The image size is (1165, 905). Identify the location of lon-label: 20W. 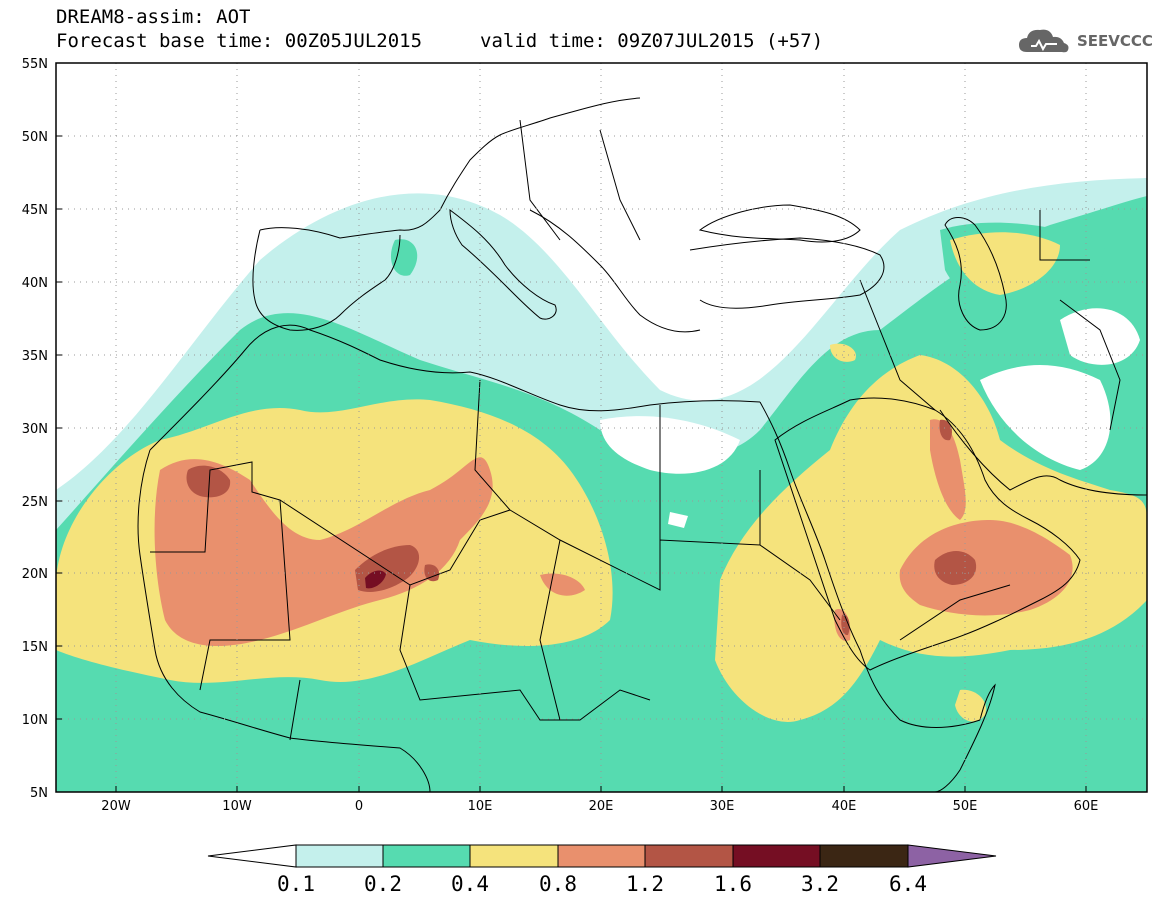
(116, 806).